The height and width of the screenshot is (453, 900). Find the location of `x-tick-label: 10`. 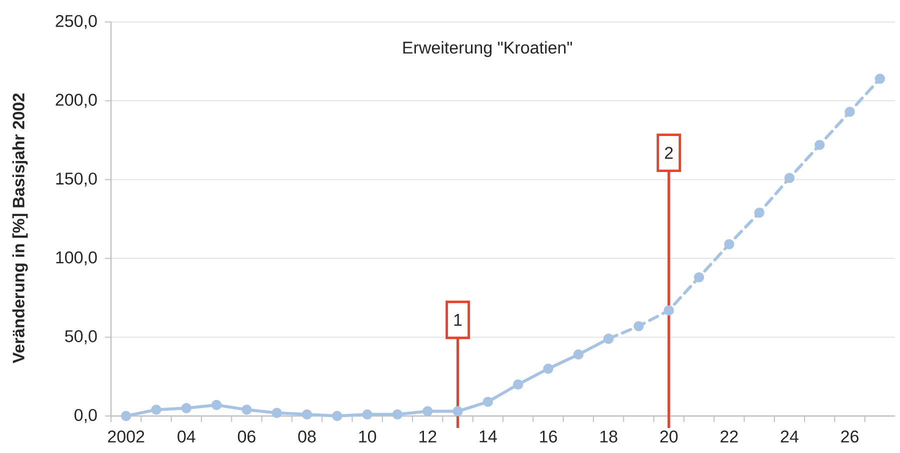

x-tick-label: 10 is located at coordinates (367, 436).